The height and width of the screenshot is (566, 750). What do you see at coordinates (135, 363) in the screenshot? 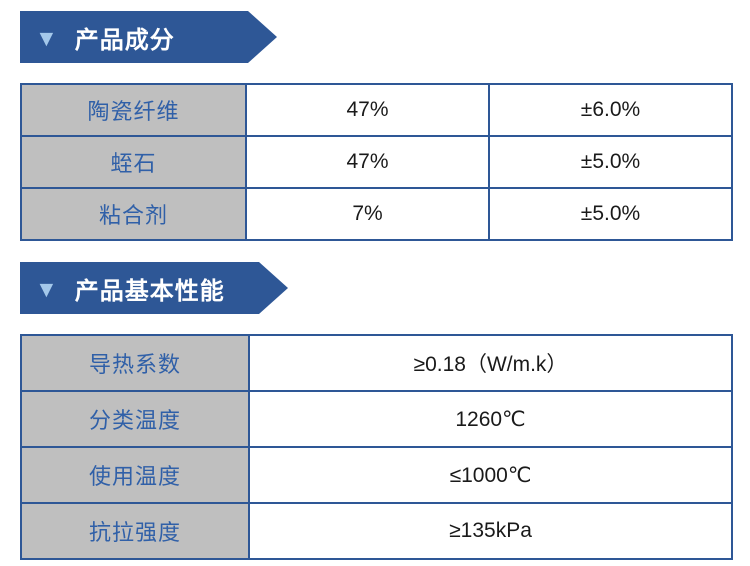
I see `property-name-cell: 导热系数` at bounding box center [135, 363].